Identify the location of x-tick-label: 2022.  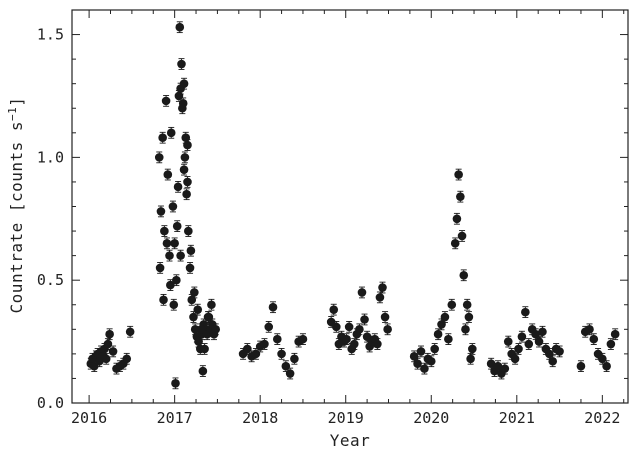
(602, 418).